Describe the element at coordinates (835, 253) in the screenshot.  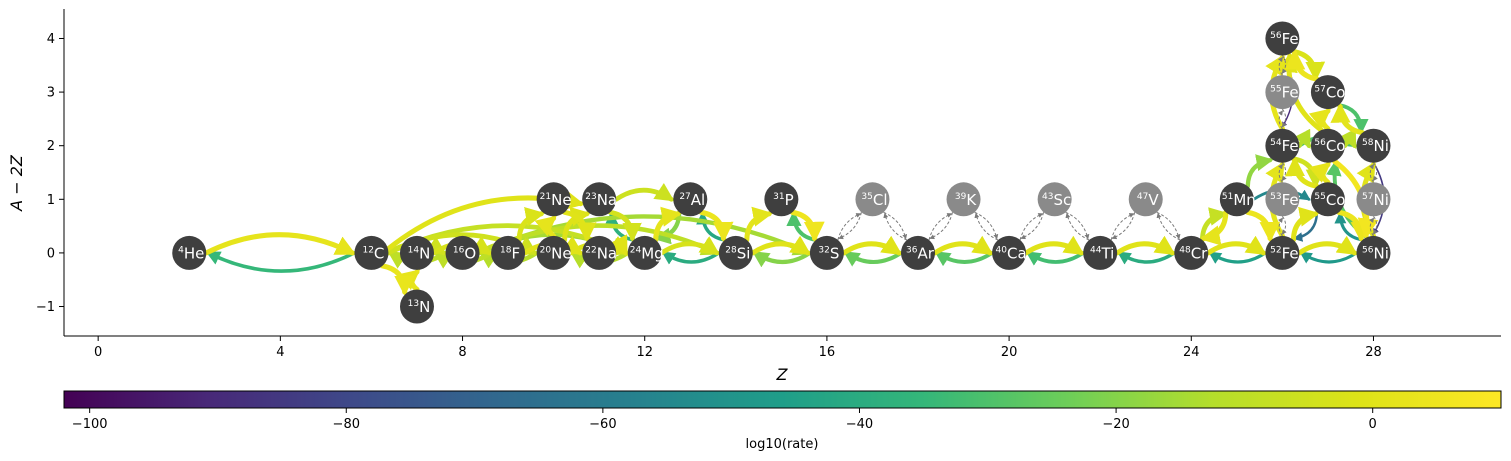
I see `element-symbol: S` at that location.